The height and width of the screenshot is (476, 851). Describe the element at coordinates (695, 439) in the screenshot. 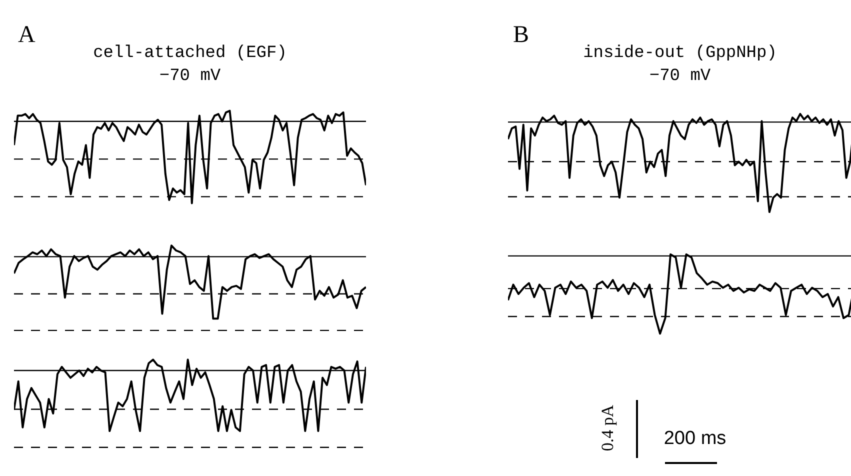

I see `text: 200 ms` at that location.